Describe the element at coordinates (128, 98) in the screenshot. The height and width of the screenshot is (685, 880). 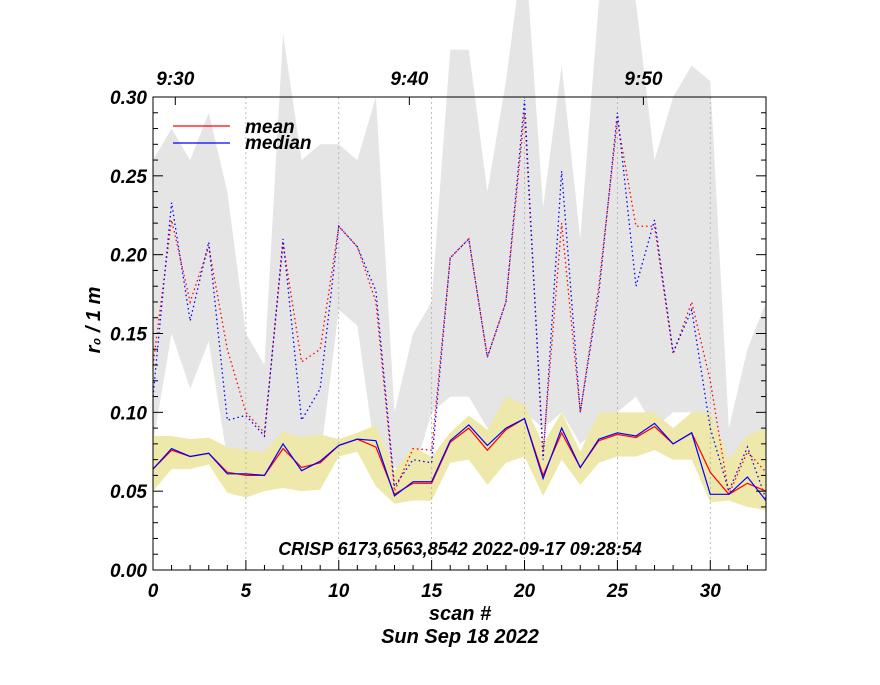
I see `y-tick-label: 0.30` at that location.